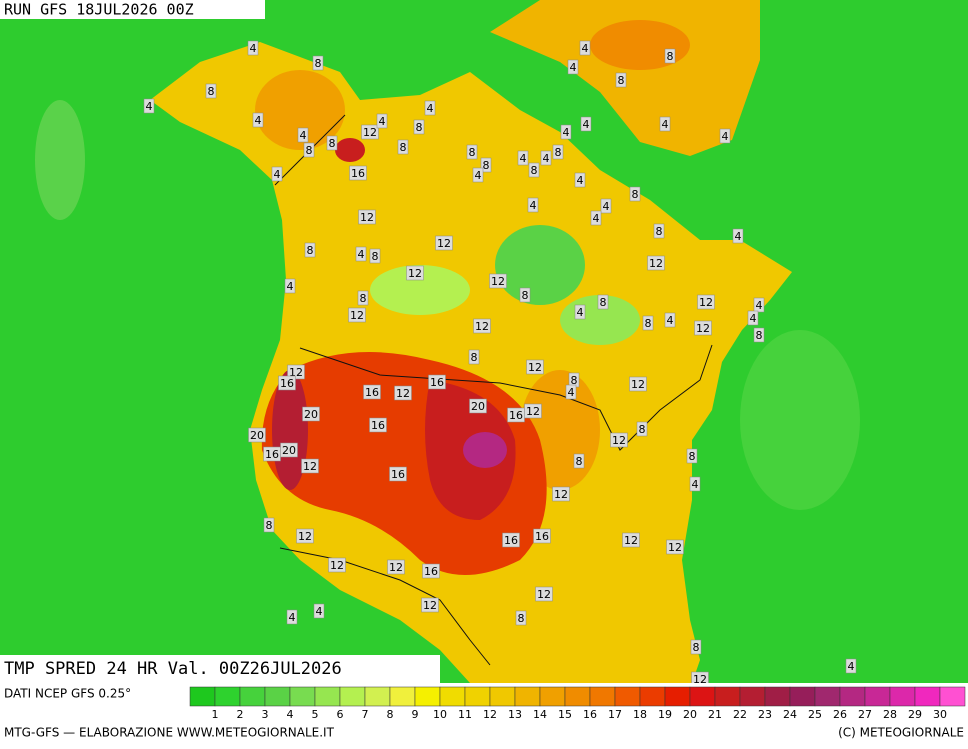 This screenshot has height=749, width=968. I want to click on scale-label: 3, so click(265, 714).